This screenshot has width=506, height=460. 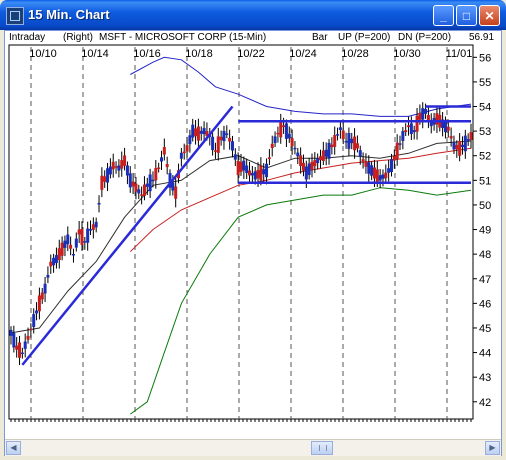 I want to click on window-title: 15 Min. Chart, so click(x=69, y=14).